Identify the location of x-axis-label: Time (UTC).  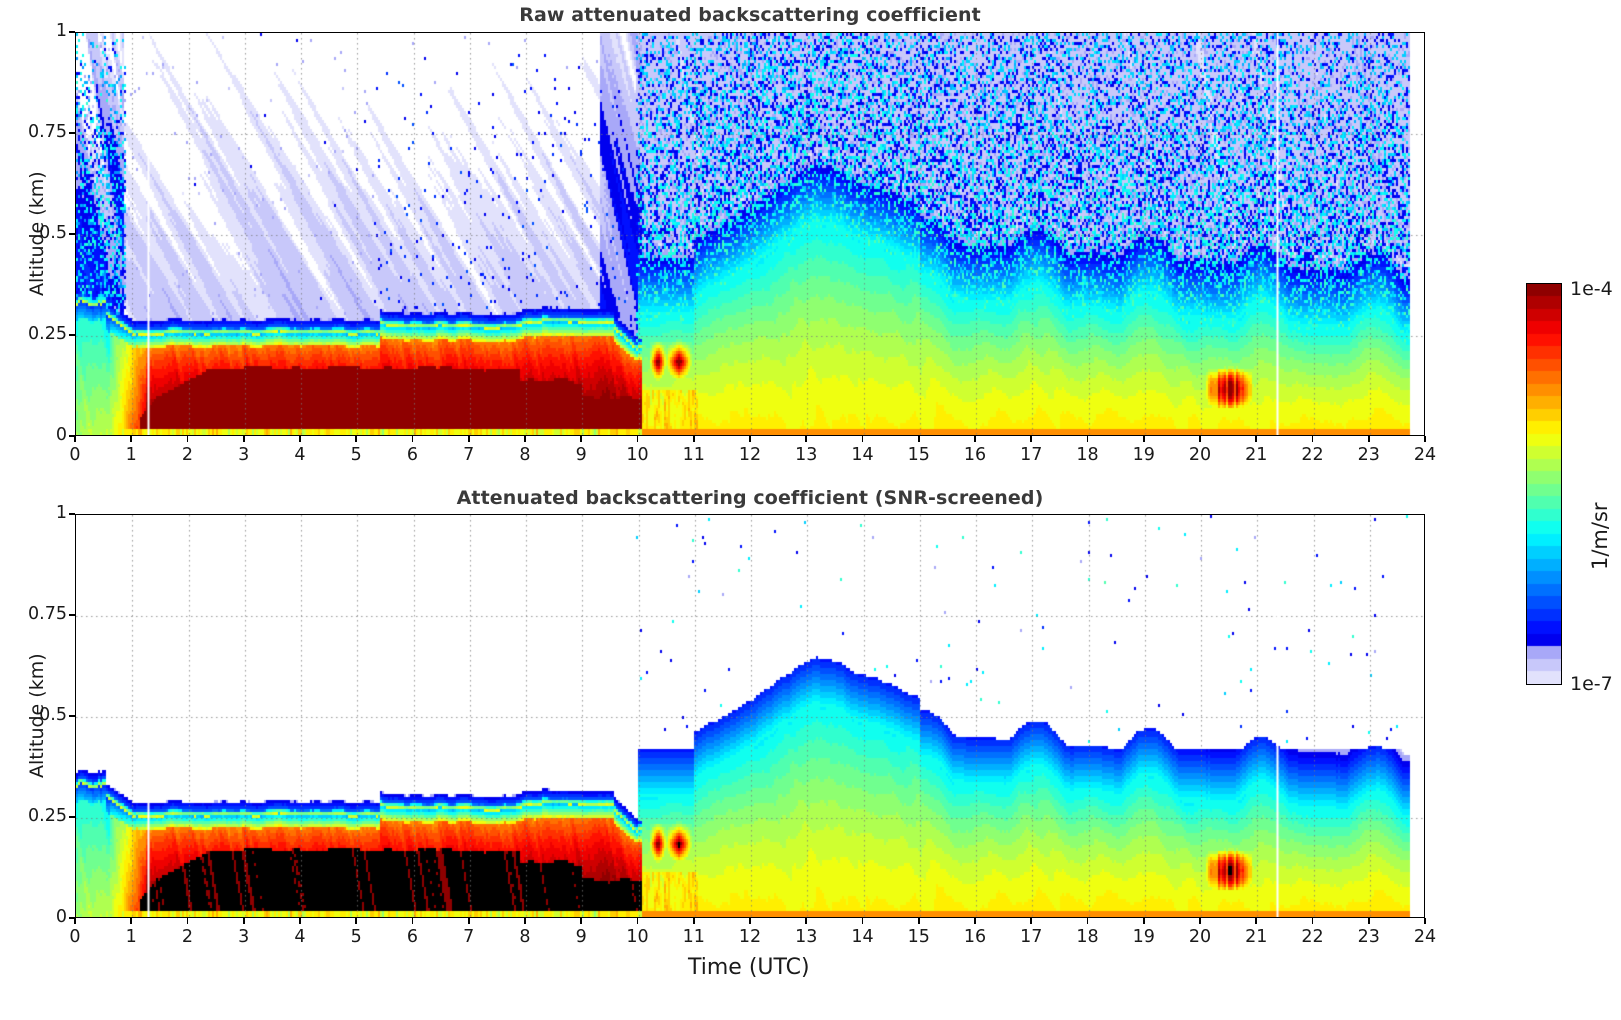
(749, 967).